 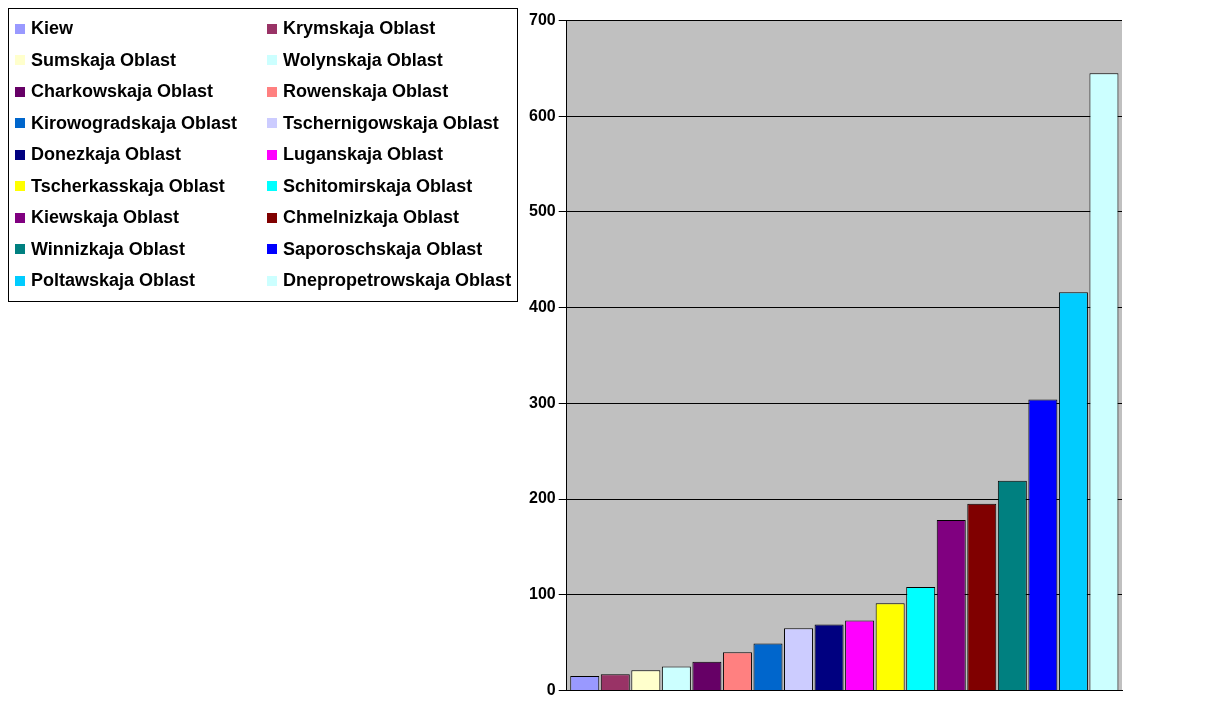 What do you see at coordinates (397, 281) in the screenshot?
I see `legend-label: Dnepropetrowskaja Oblast` at bounding box center [397, 281].